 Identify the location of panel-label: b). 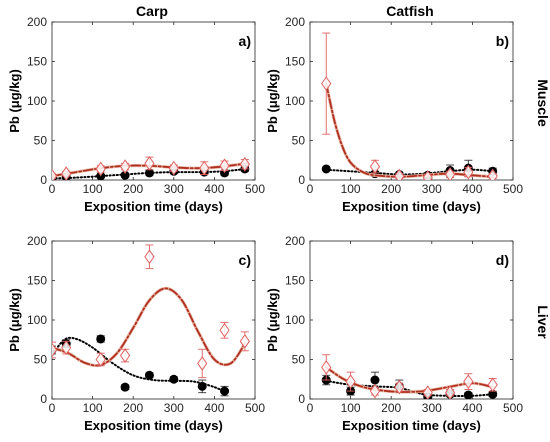
(502, 41).